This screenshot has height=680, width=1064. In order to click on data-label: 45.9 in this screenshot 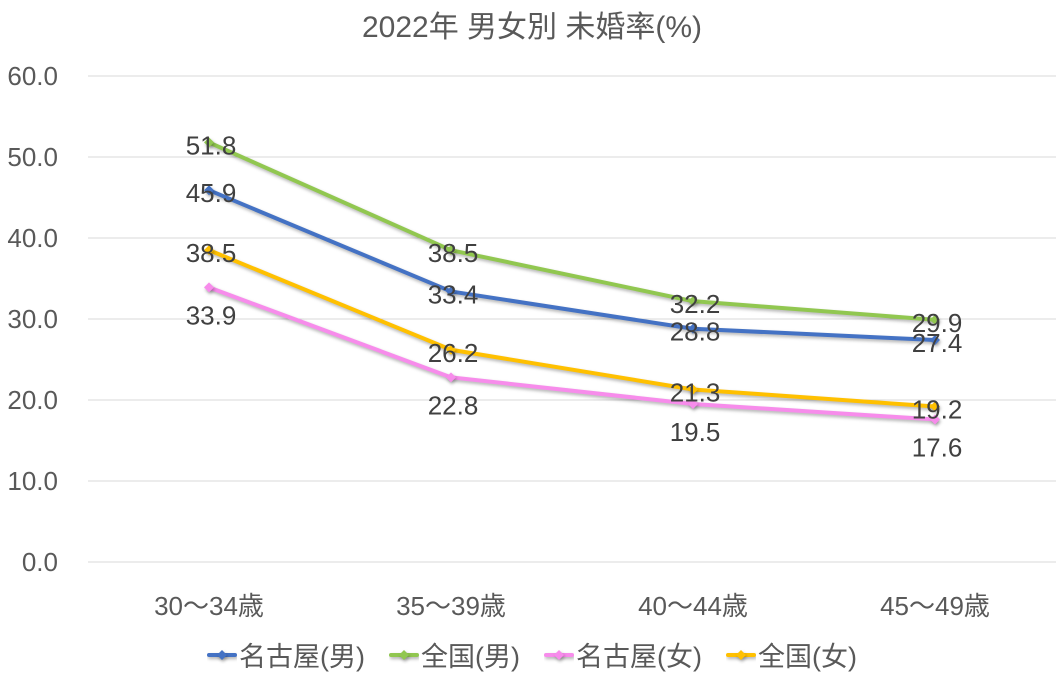, I will do `click(211, 193)`.